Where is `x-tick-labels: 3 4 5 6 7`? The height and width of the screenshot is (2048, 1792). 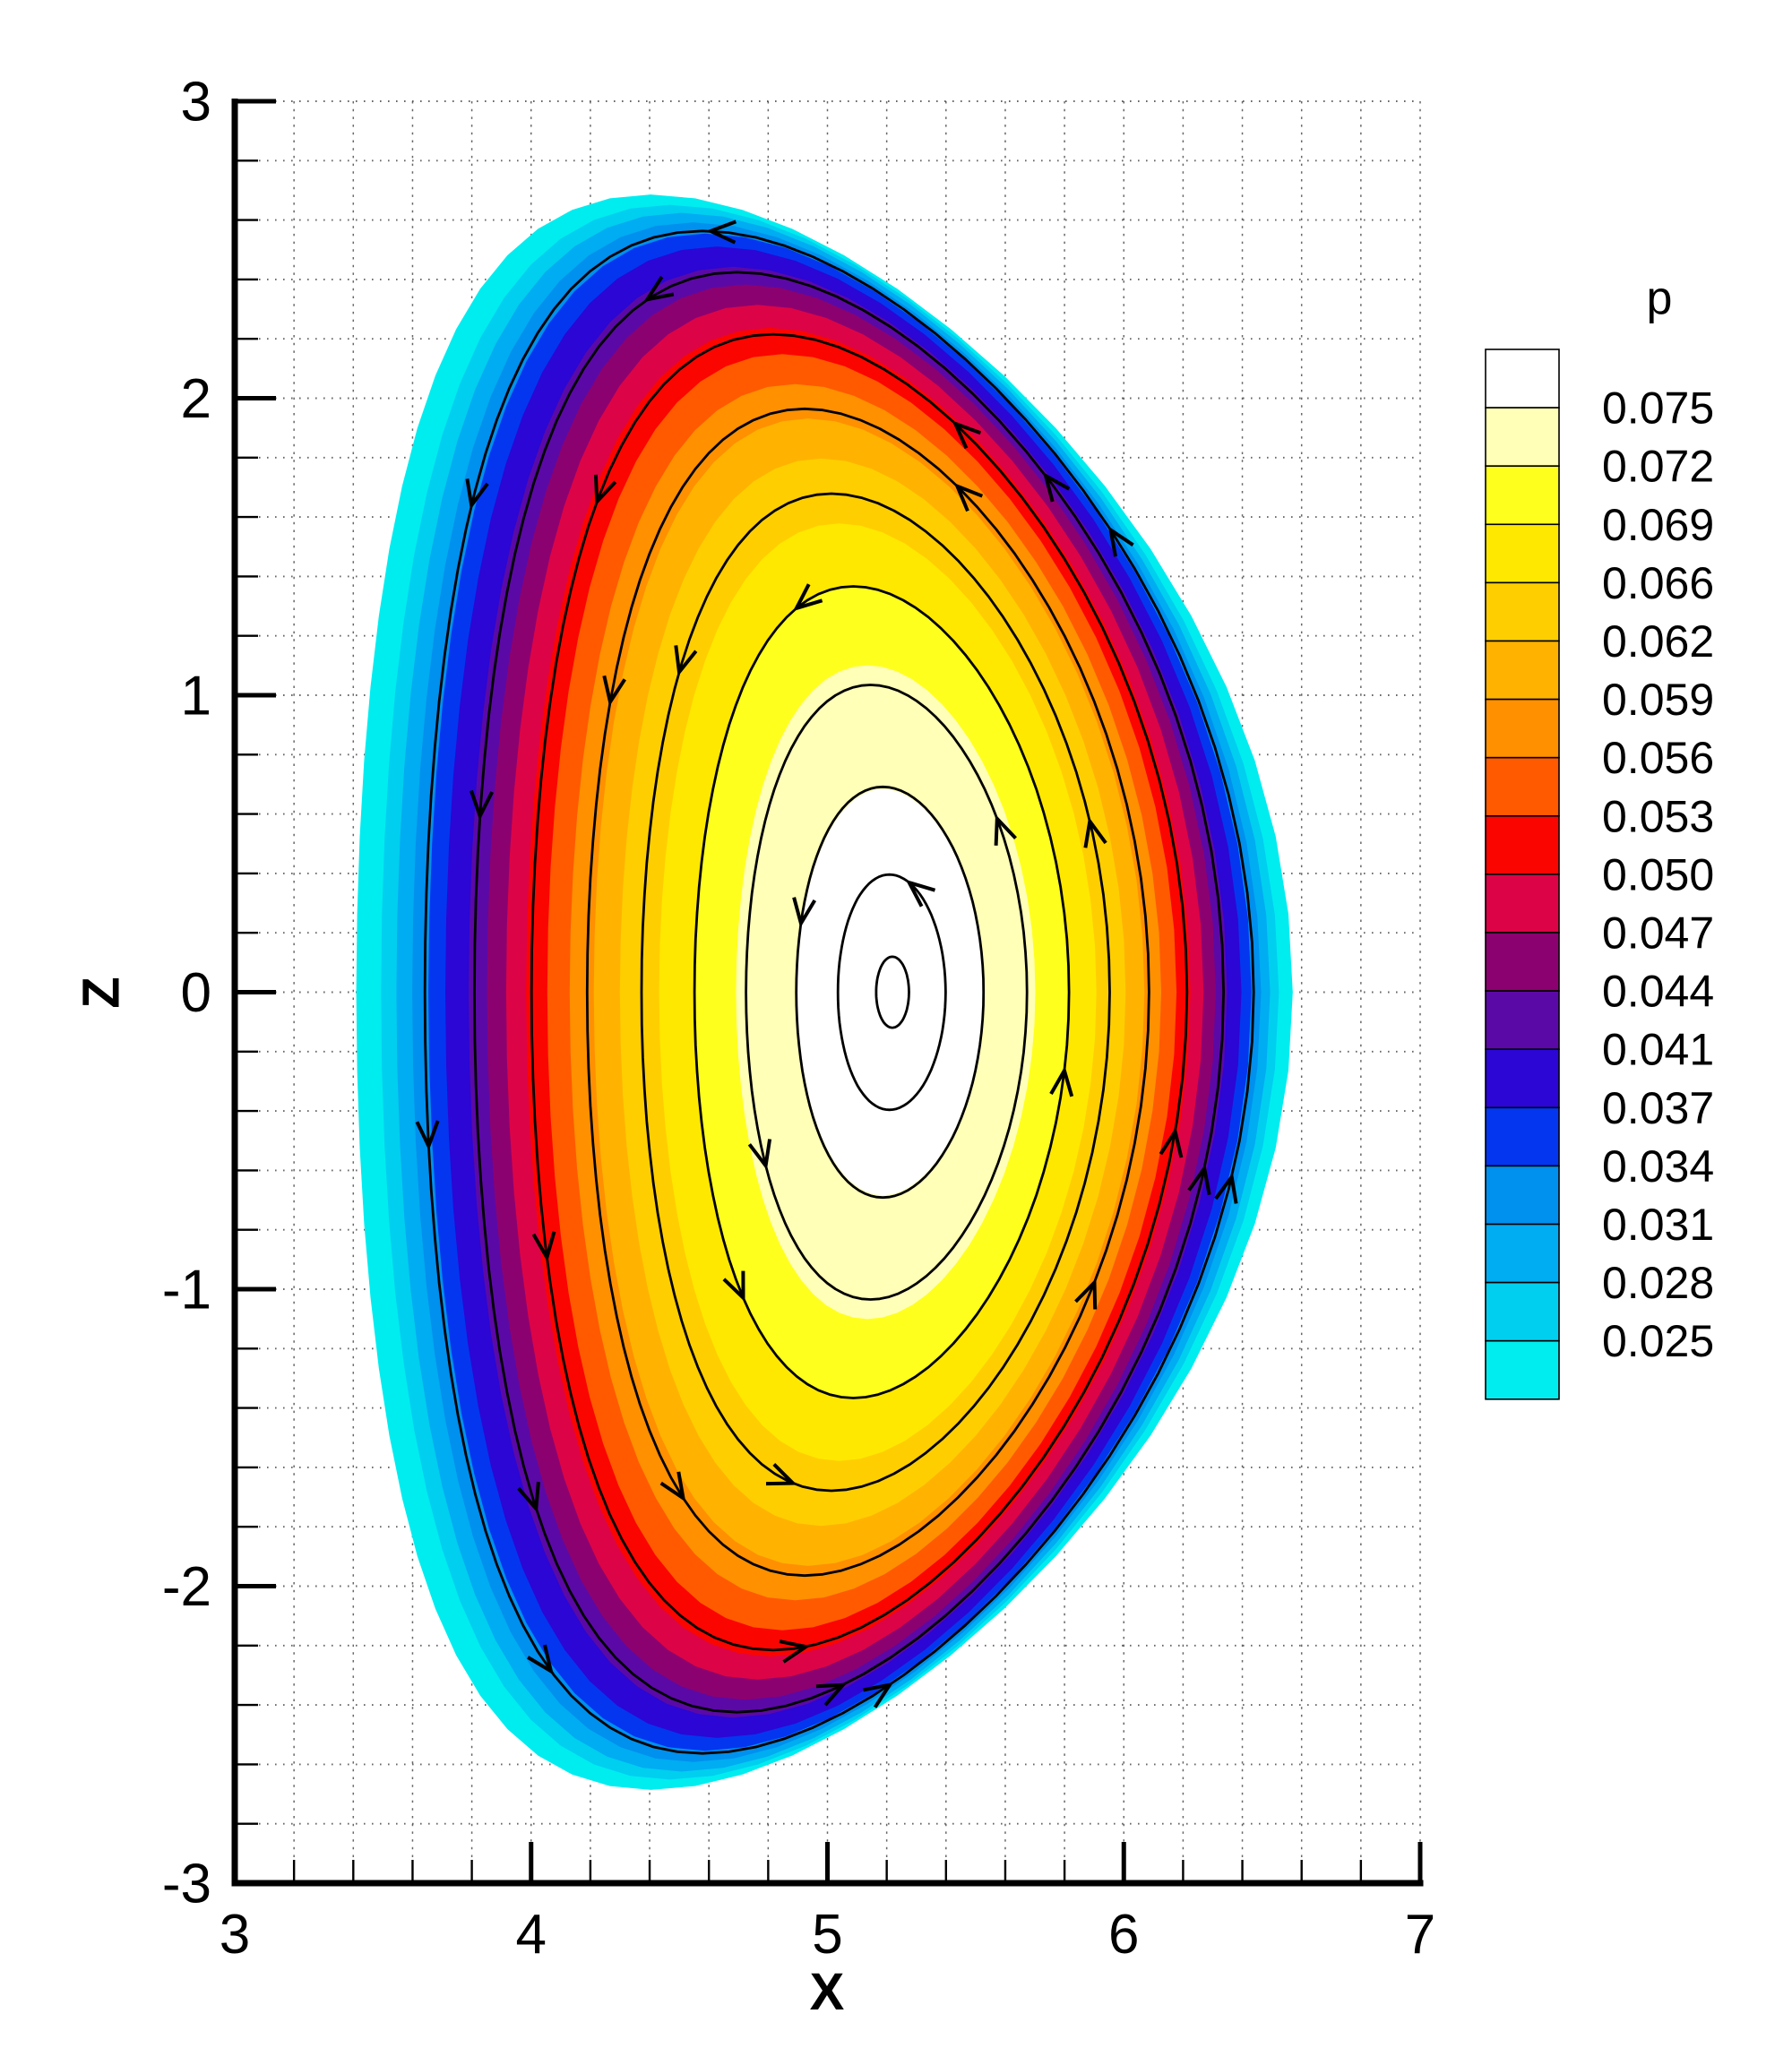 x-tick-labels: 3 4 5 6 7 is located at coordinates (828, 1935).